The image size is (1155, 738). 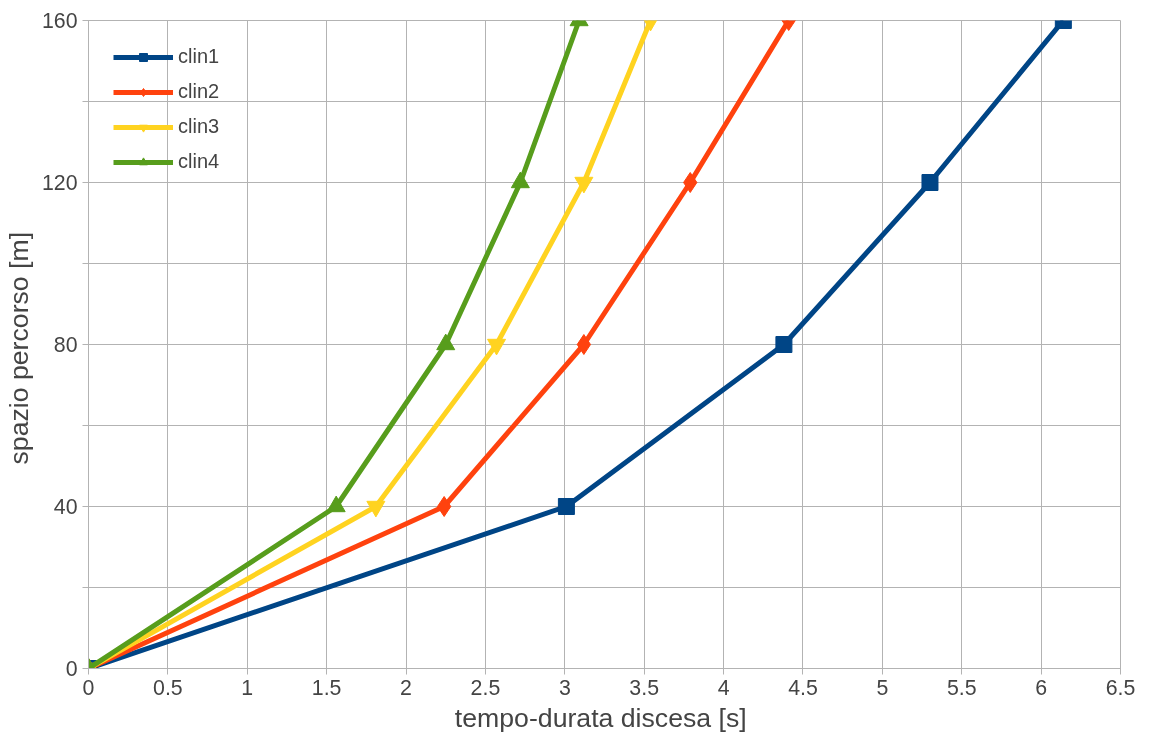 I want to click on x-tick-label: 0, so click(x=88, y=687).